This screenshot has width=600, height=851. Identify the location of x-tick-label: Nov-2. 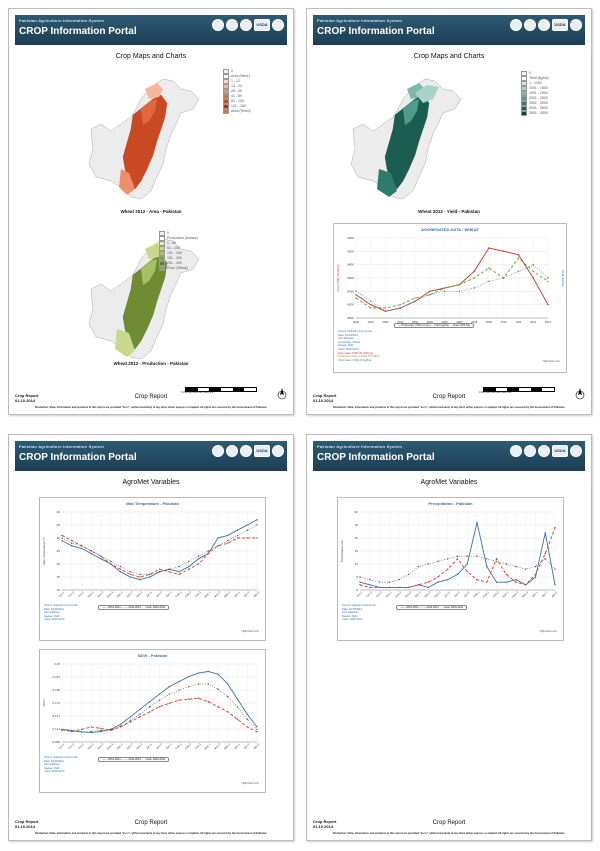
(398, 594).